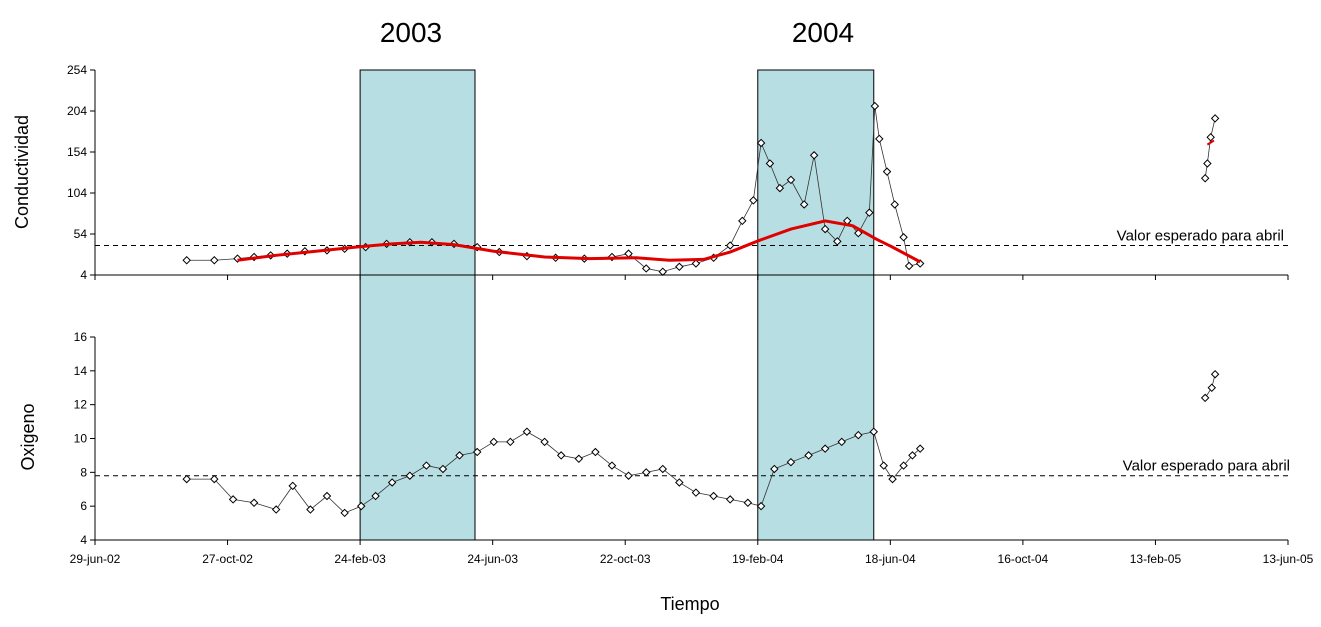 The image size is (1321, 627). What do you see at coordinates (1288, 559) in the screenshot?
I see `x-tick-label: 13-jun-05` at bounding box center [1288, 559].